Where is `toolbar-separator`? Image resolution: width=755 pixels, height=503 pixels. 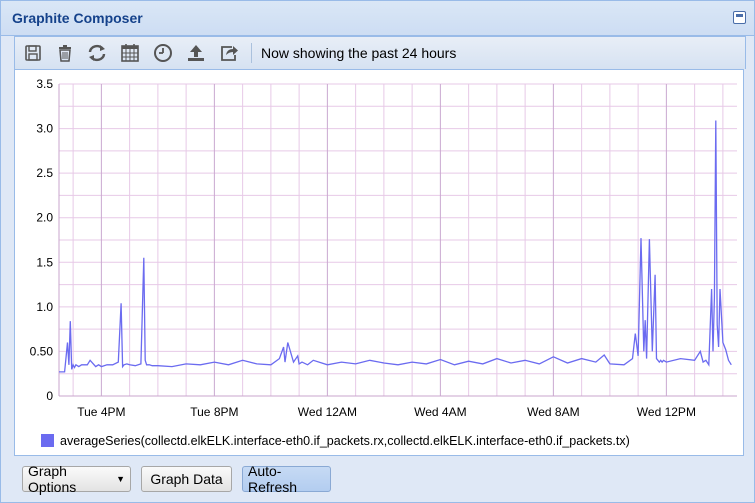
toolbar-separator is located at coordinates (251, 53).